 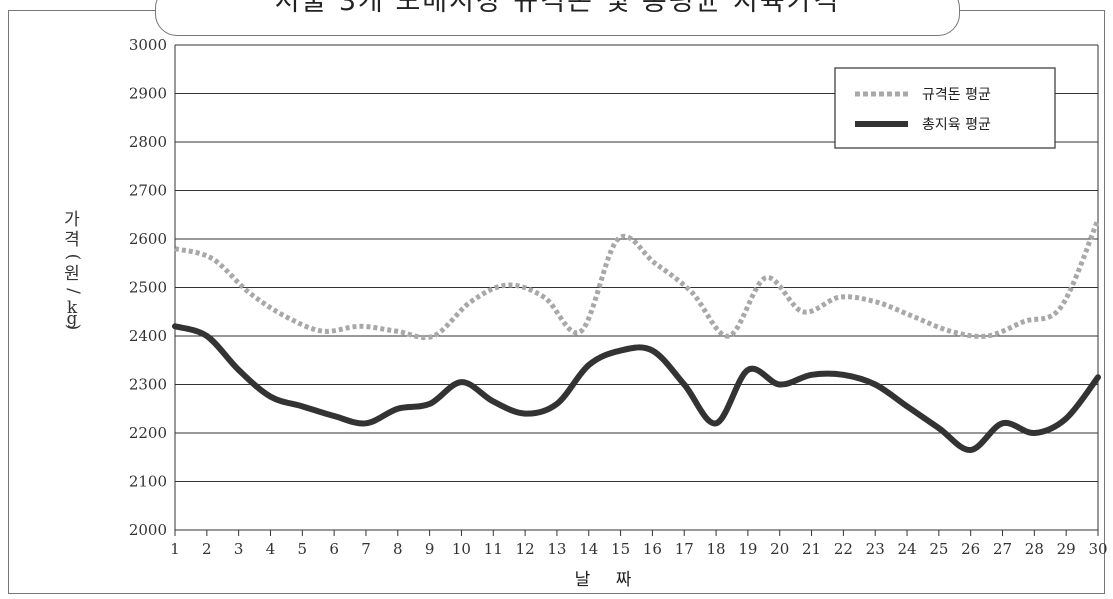 I want to click on x-tick-label: 30, so click(x=1097, y=549).